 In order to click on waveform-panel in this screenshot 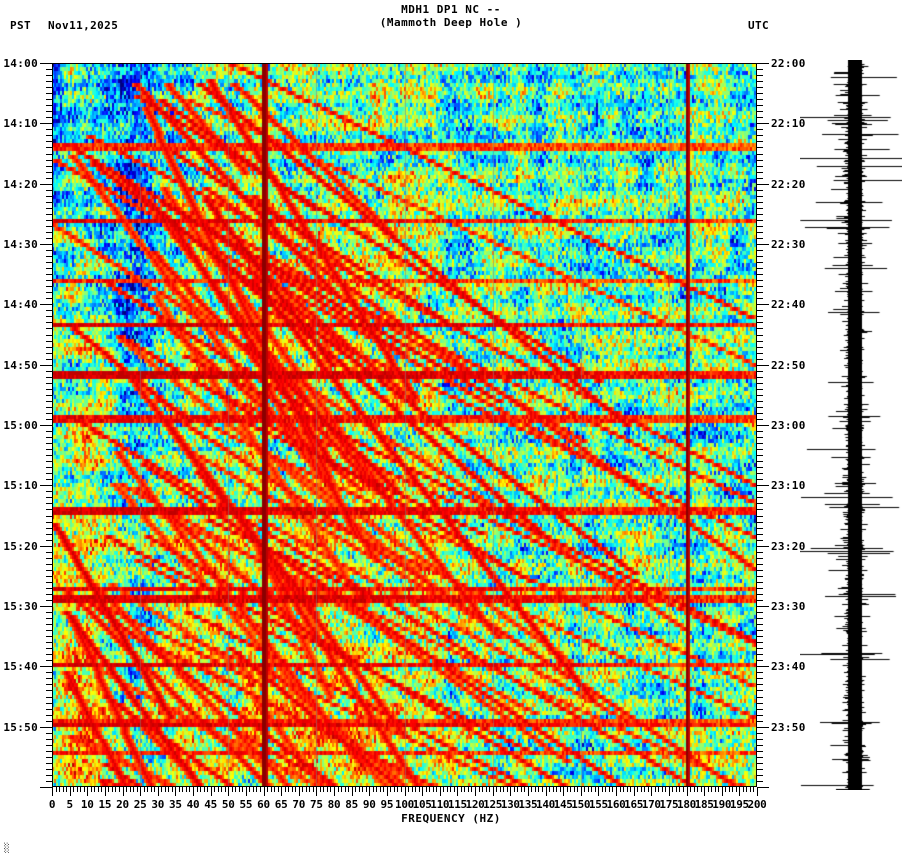, I will do `click(851, 425)`.